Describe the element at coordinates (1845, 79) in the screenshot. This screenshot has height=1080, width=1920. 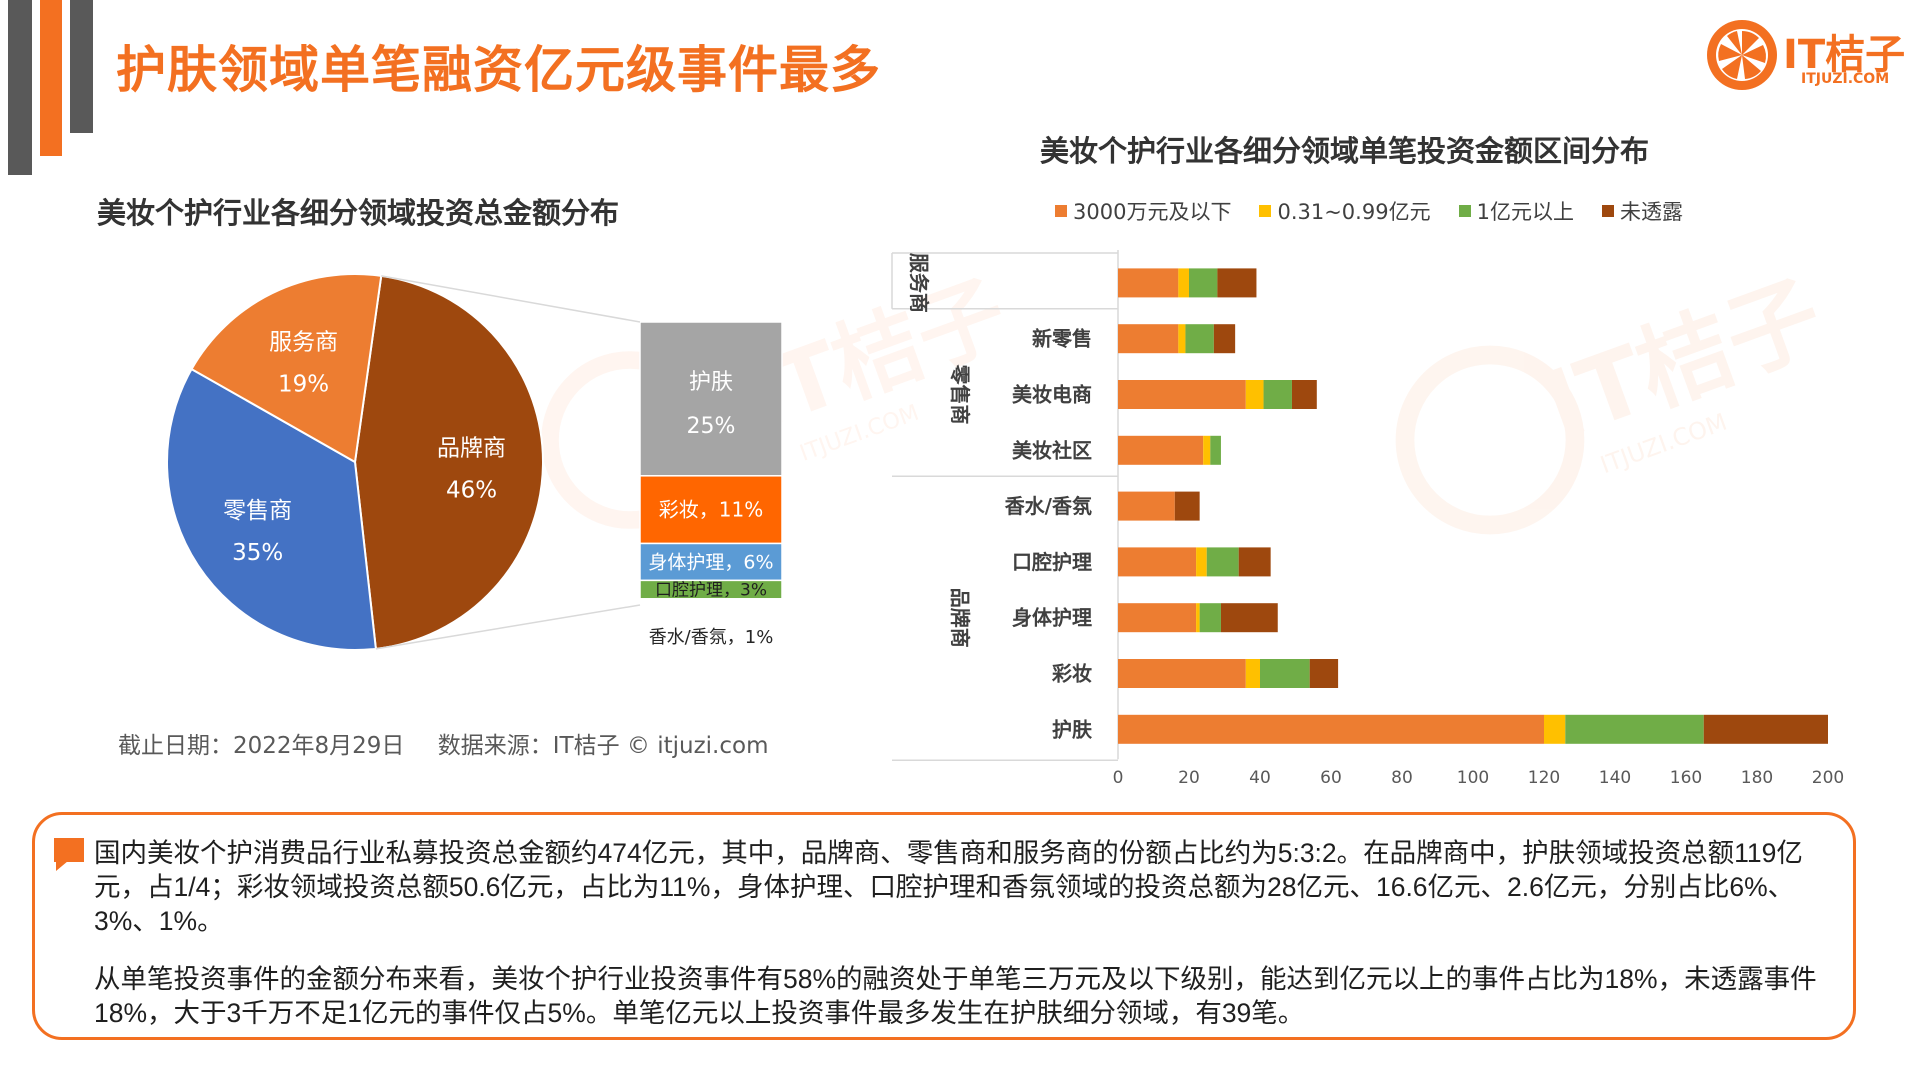
I see `logo-subtext: ITJUZI.COM` at that location.